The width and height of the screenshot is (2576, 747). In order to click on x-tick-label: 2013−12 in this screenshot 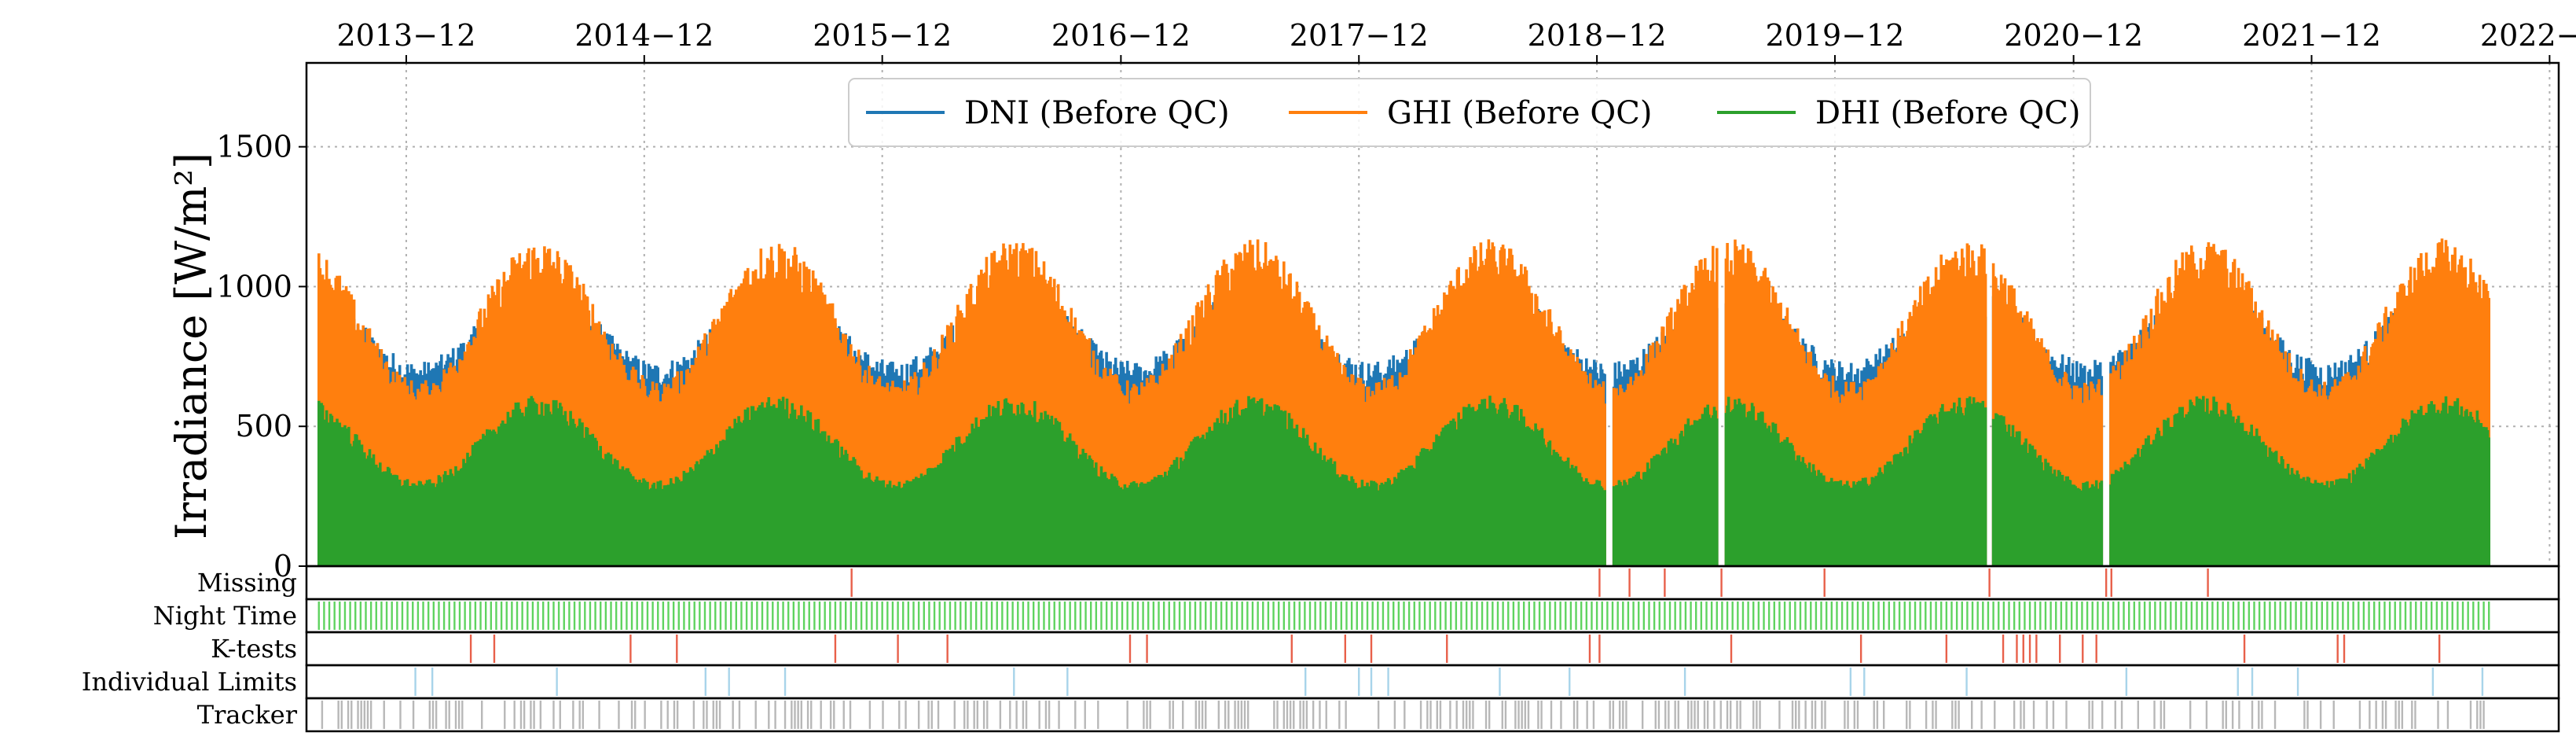, I will do `click(407, 35)`.